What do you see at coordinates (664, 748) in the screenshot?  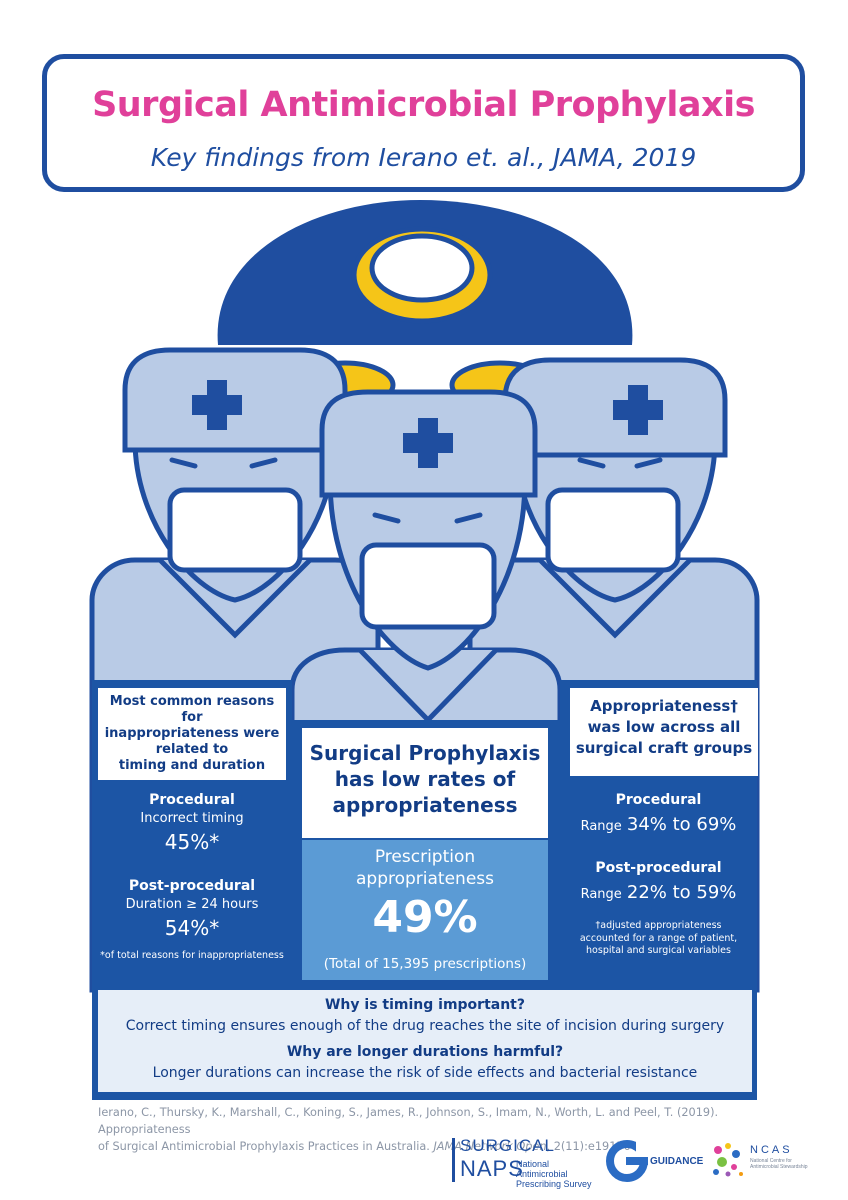 I see `right-heading-line: surgical craft groups` at bounding box center [664, 748].